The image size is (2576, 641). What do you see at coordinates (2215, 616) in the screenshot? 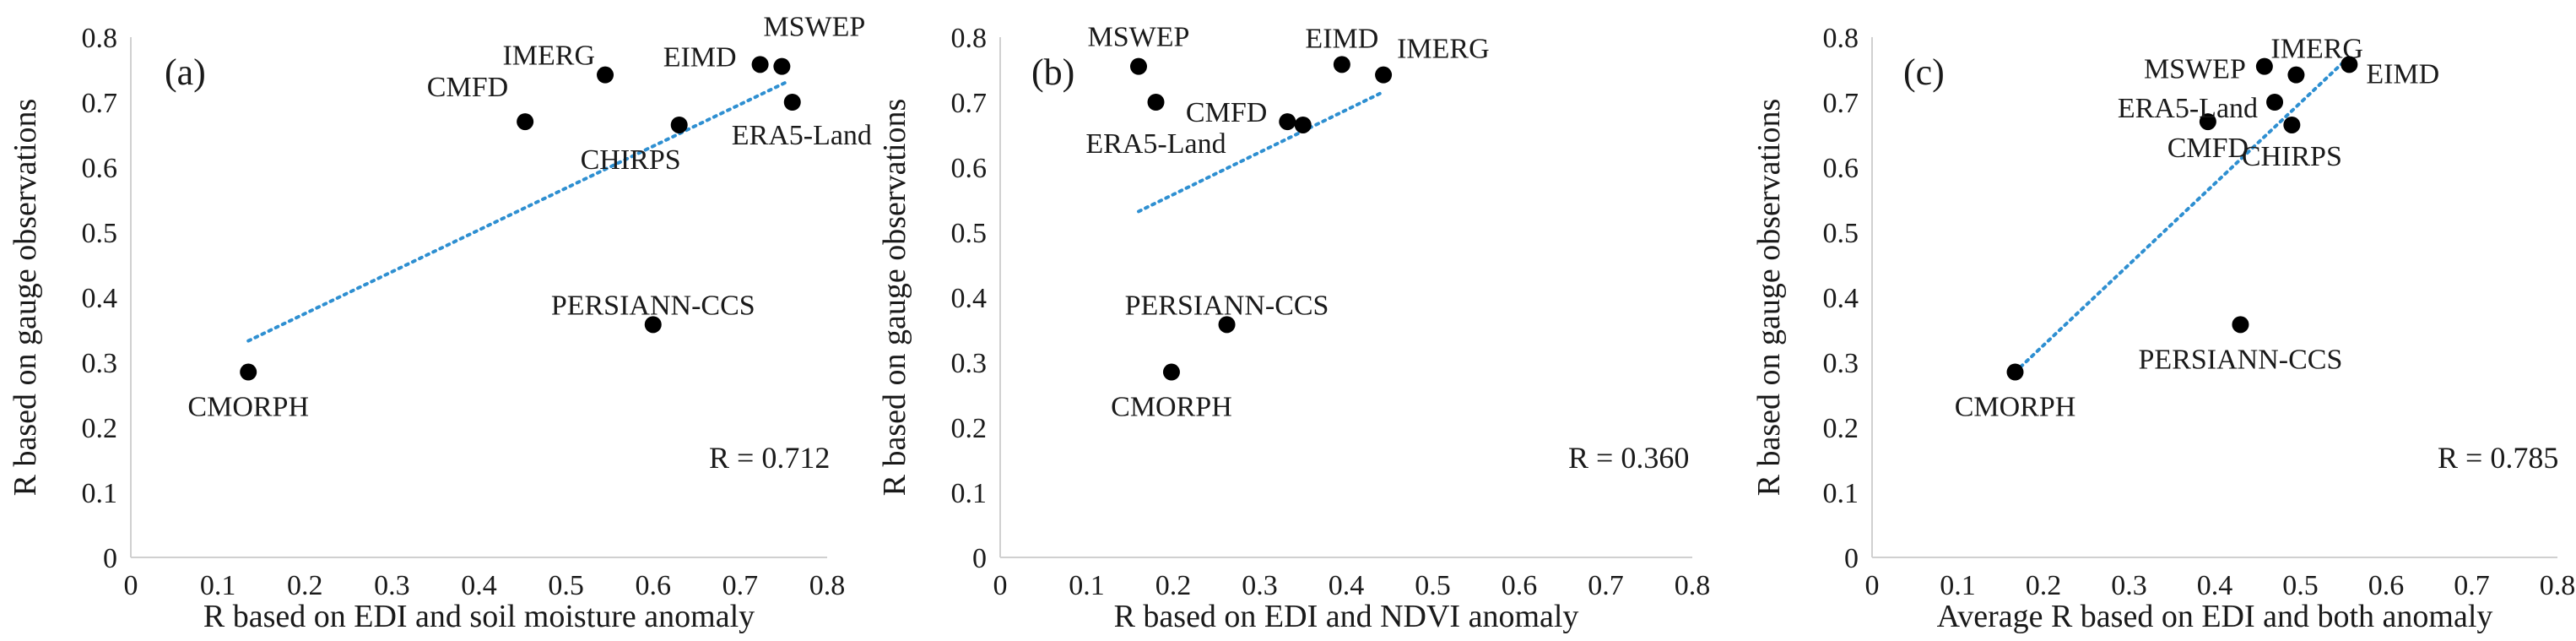
I see `x-axis-label: Average R based on EDI and both anomaly` at bounding box center [2215, 616].